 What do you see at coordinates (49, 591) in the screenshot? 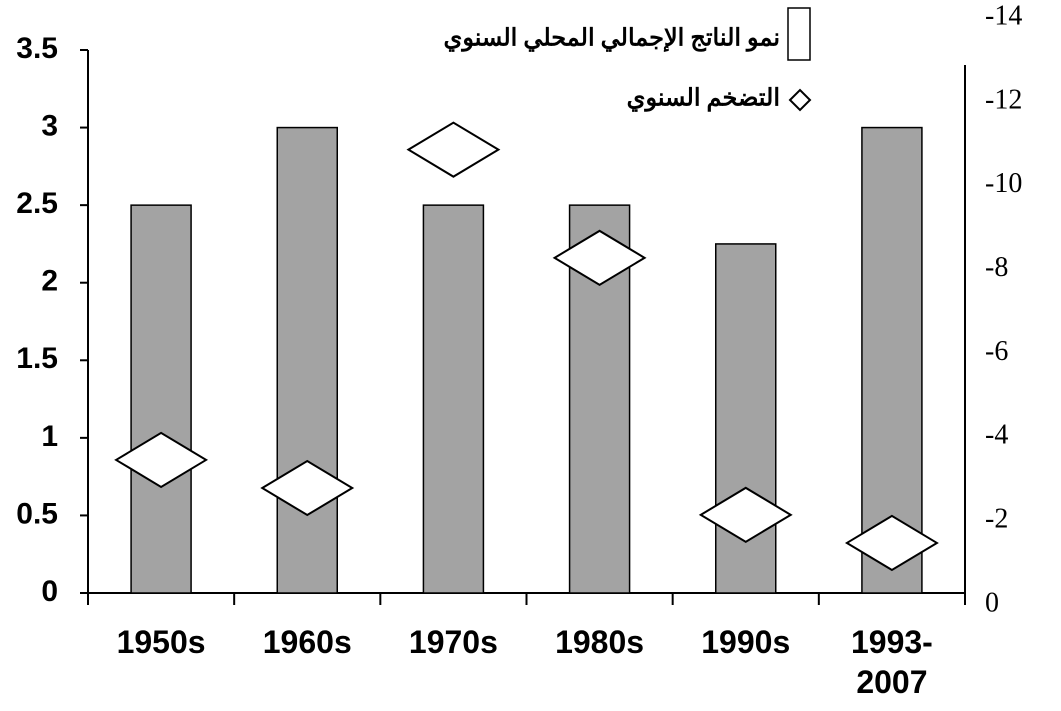
I see `y-tick-label: 0` at bounding box center [49, 591].